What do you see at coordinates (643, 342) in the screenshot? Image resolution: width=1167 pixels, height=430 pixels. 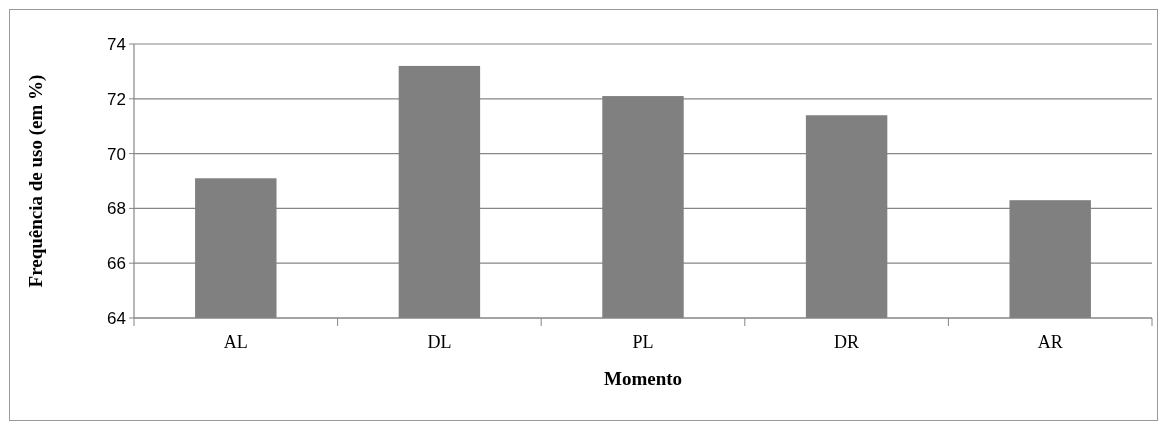 I see `x-tick-label: PL` at bounding box center [643, 342].